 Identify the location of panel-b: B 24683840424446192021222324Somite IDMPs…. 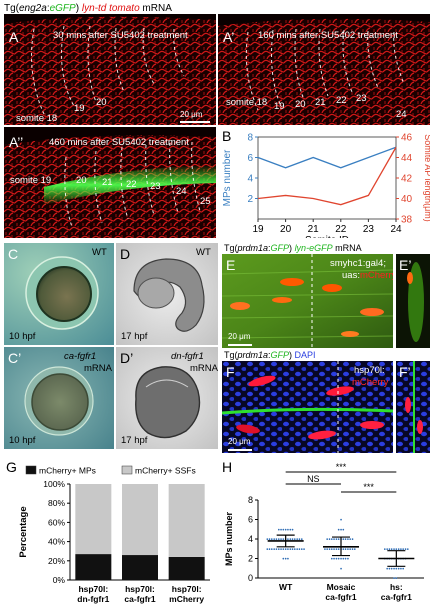
(324, 186).